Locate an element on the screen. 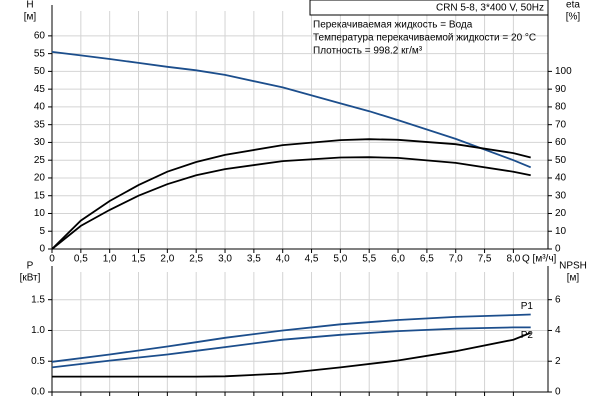  y-tick-label: 60 is located at coordinates (40, 36).